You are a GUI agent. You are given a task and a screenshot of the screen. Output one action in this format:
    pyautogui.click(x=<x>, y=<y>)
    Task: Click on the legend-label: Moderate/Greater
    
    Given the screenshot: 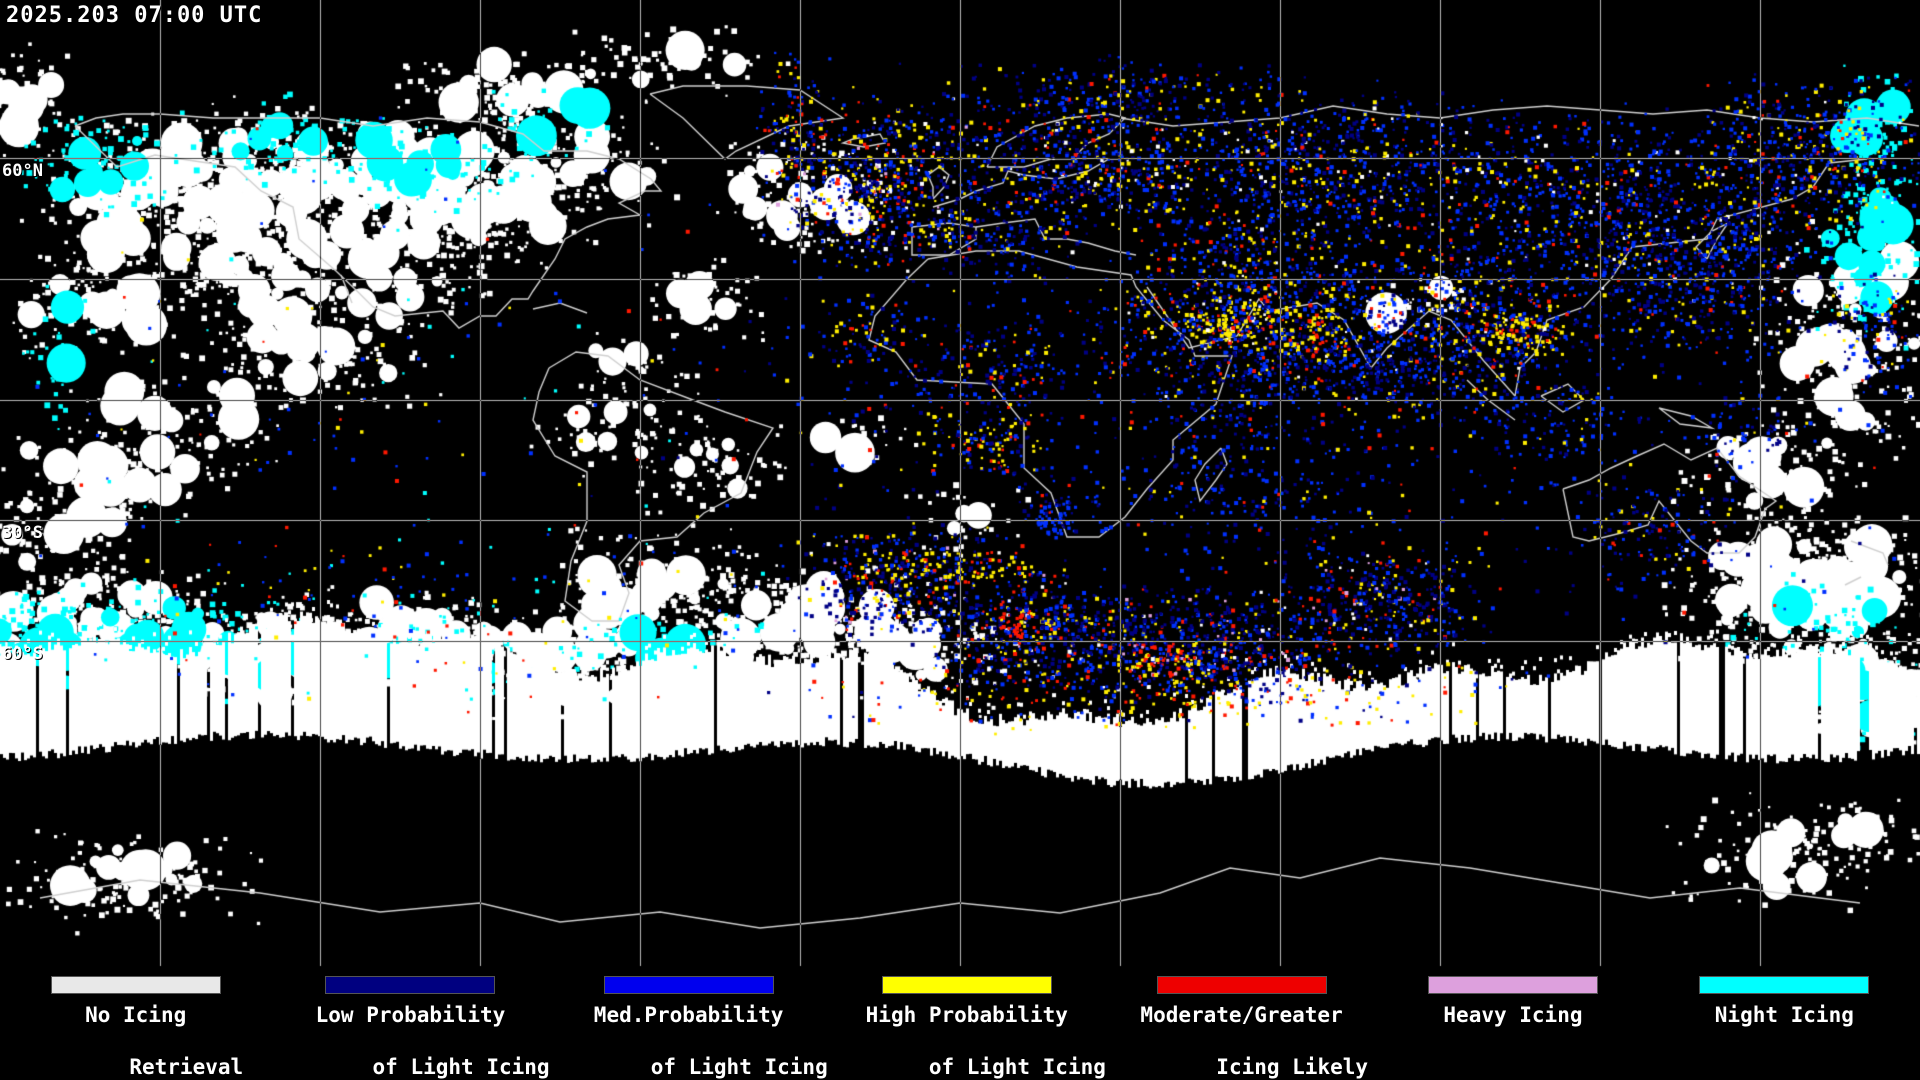 What is the action you would take?
    pyautogui.click(x=1241, y=1015)
    